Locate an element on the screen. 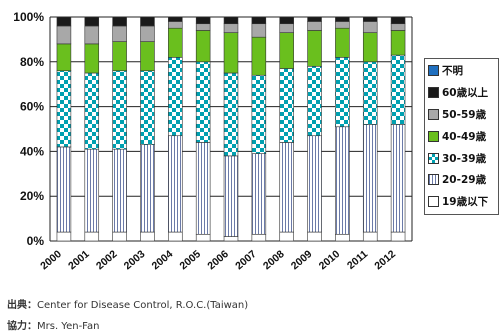 This screenshot has width=504, height=334. cooperation-text: Mrs. Yen-Fan is located at coordinates (68, 326).